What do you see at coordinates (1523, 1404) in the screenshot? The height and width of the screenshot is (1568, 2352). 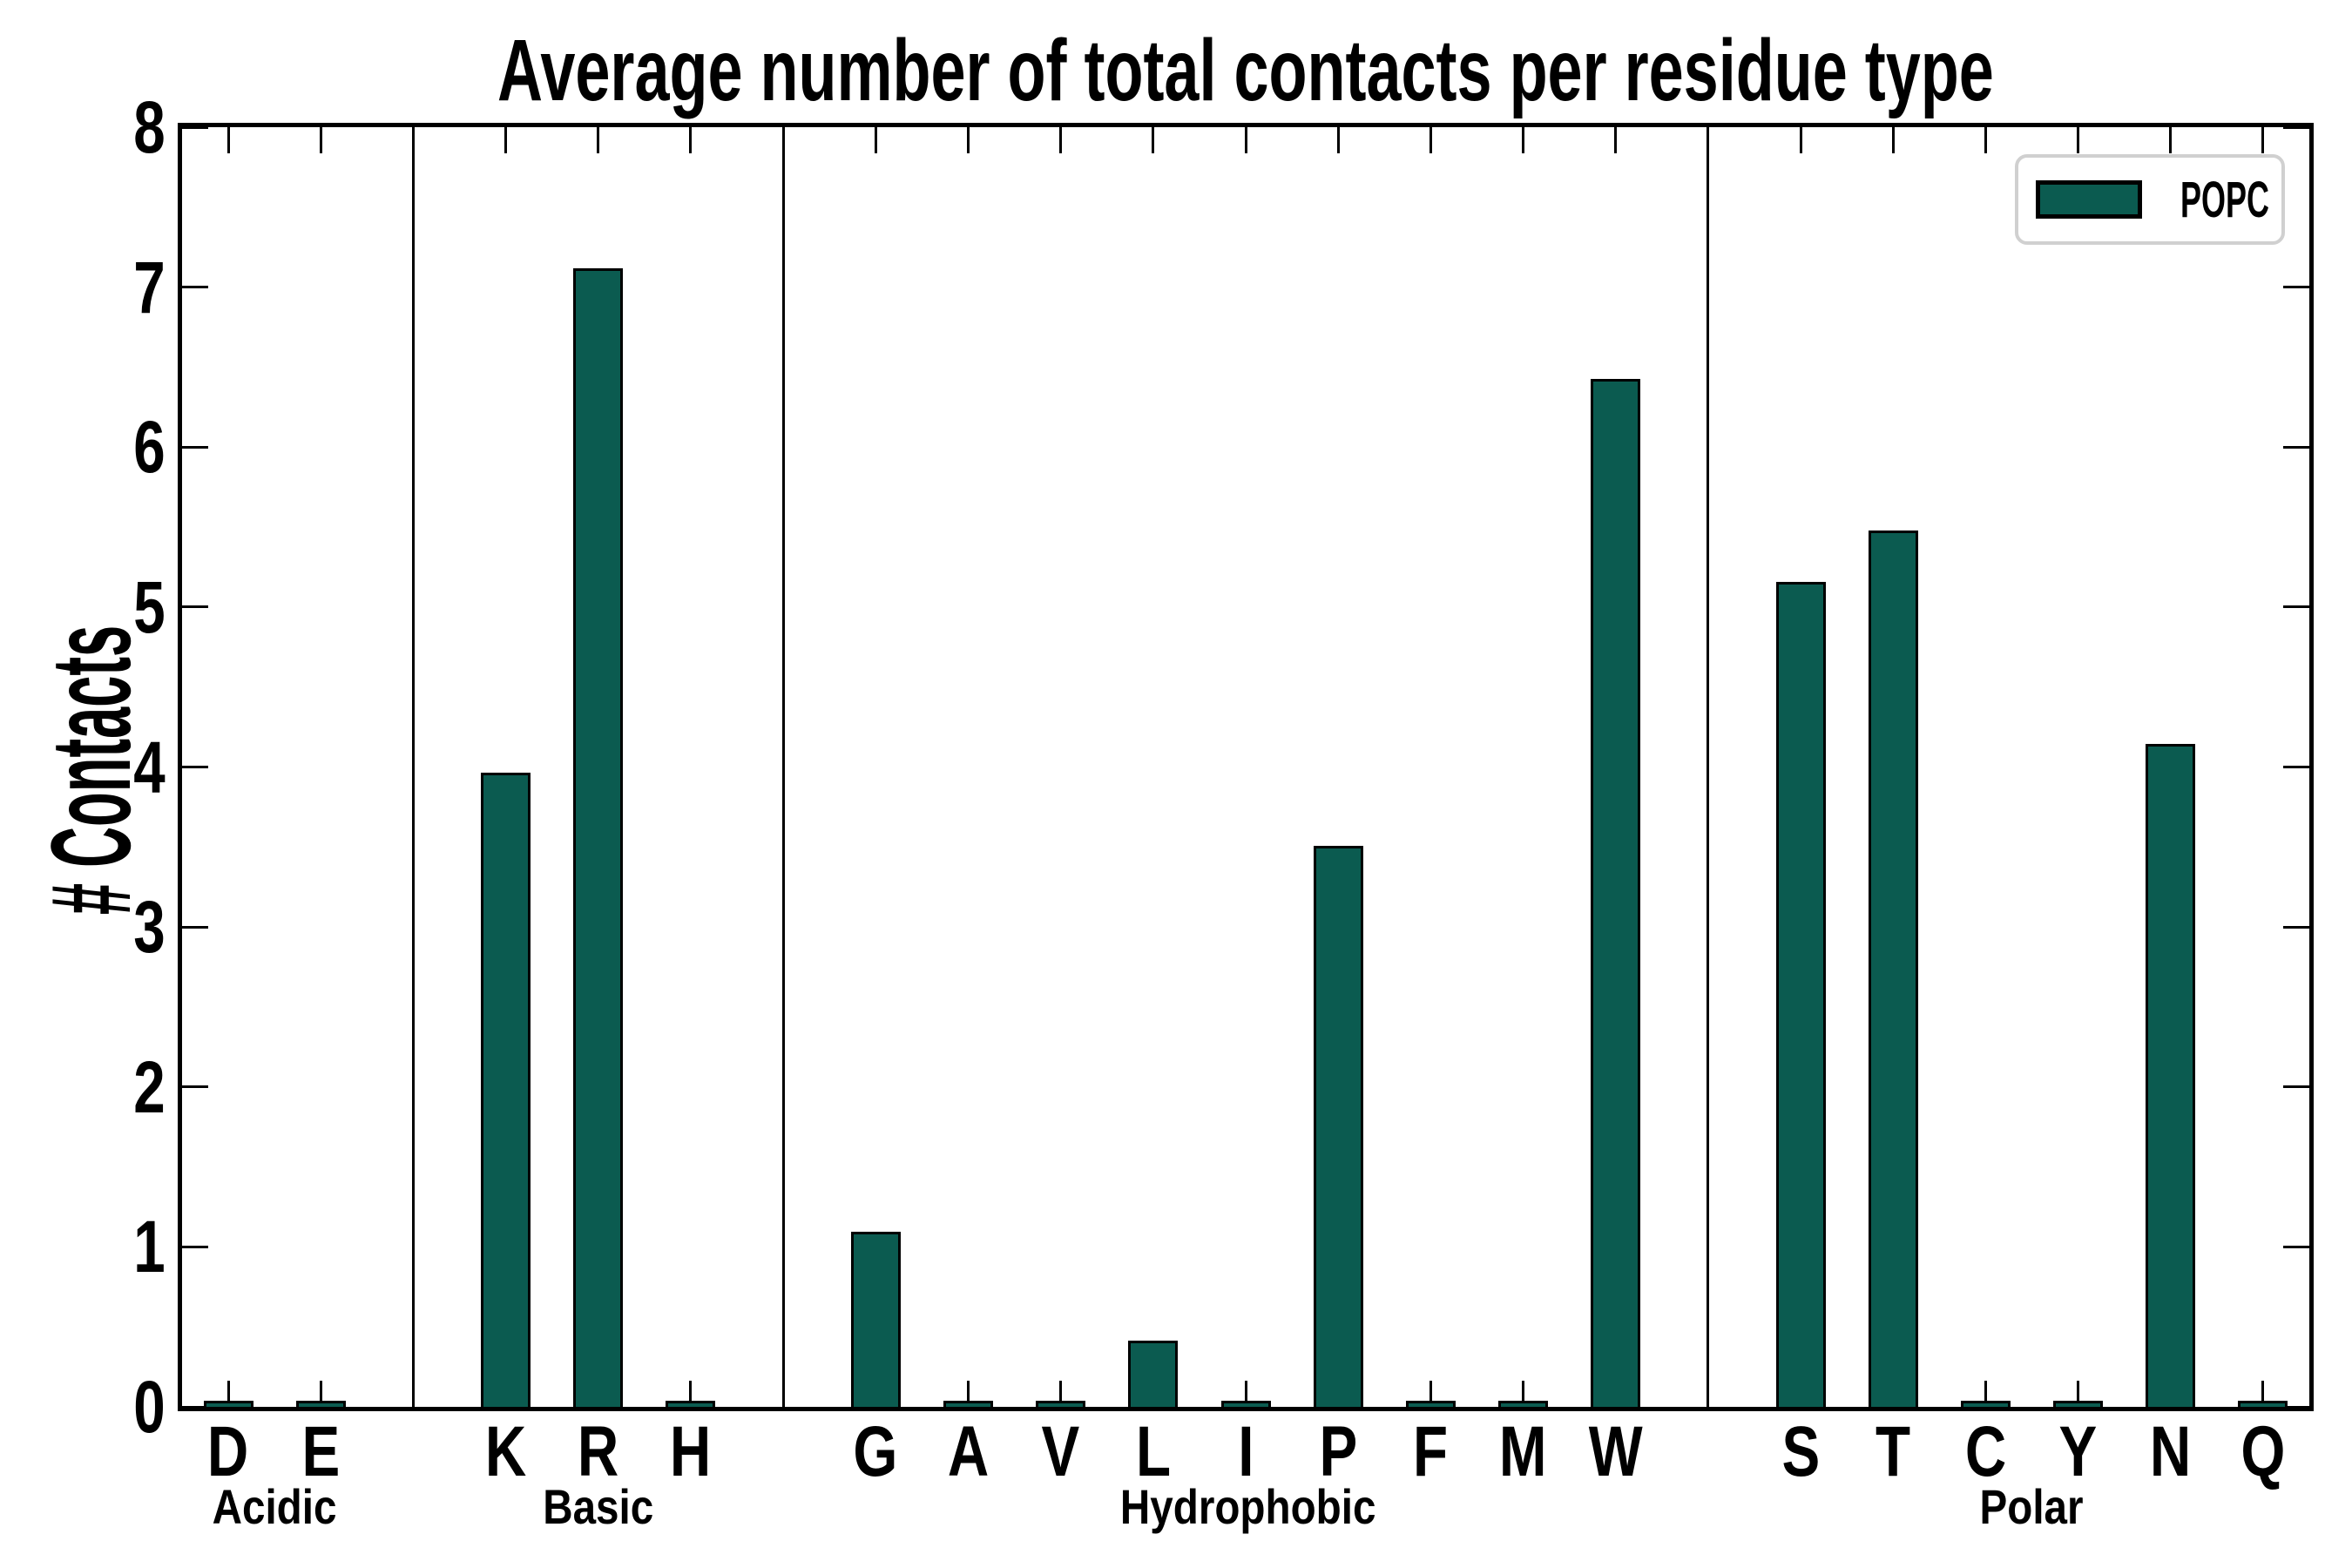 I see `bar-M` at bounding box center [1523, 1404].